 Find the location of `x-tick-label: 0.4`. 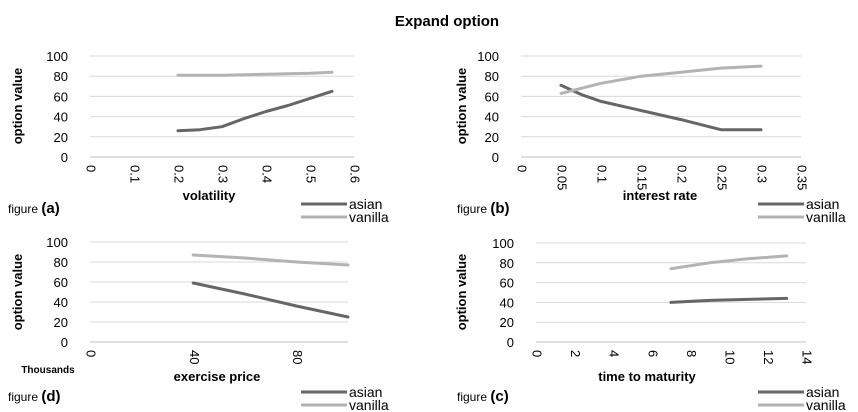

x-tick-label: 0.4 is located at coordinates (267, 174).